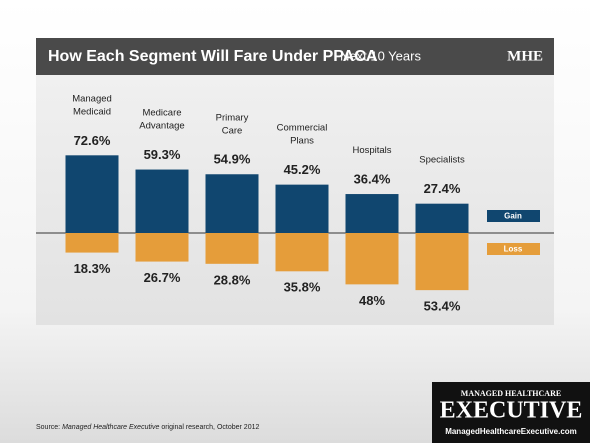 The height and width of the screenshot is (448, 590). Describe the element at coordinates (92, 268) in the screenshot. I see `value-label: 18.3%` at that location.